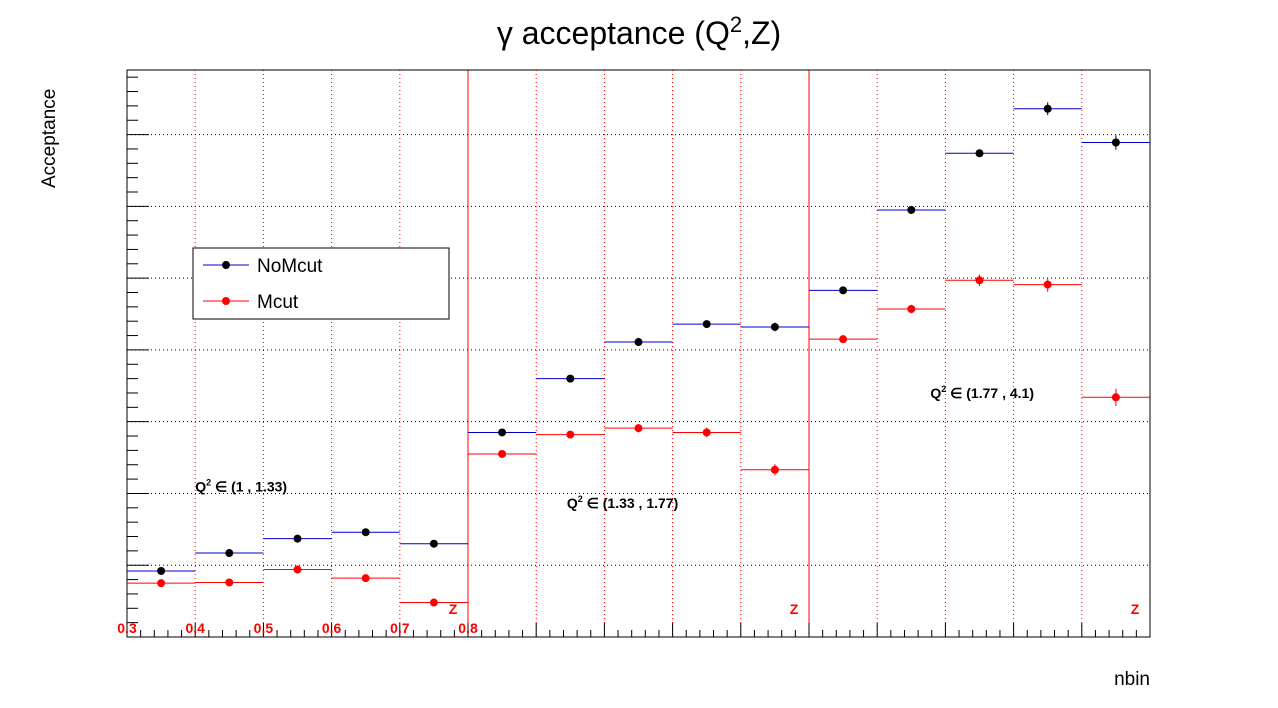 This screenshot has width=1278, height=708. What do you see at coordinates (400, 628) in the screenshot?
I see `z-bin-label: 0.7` at bounding box center [400, 628].